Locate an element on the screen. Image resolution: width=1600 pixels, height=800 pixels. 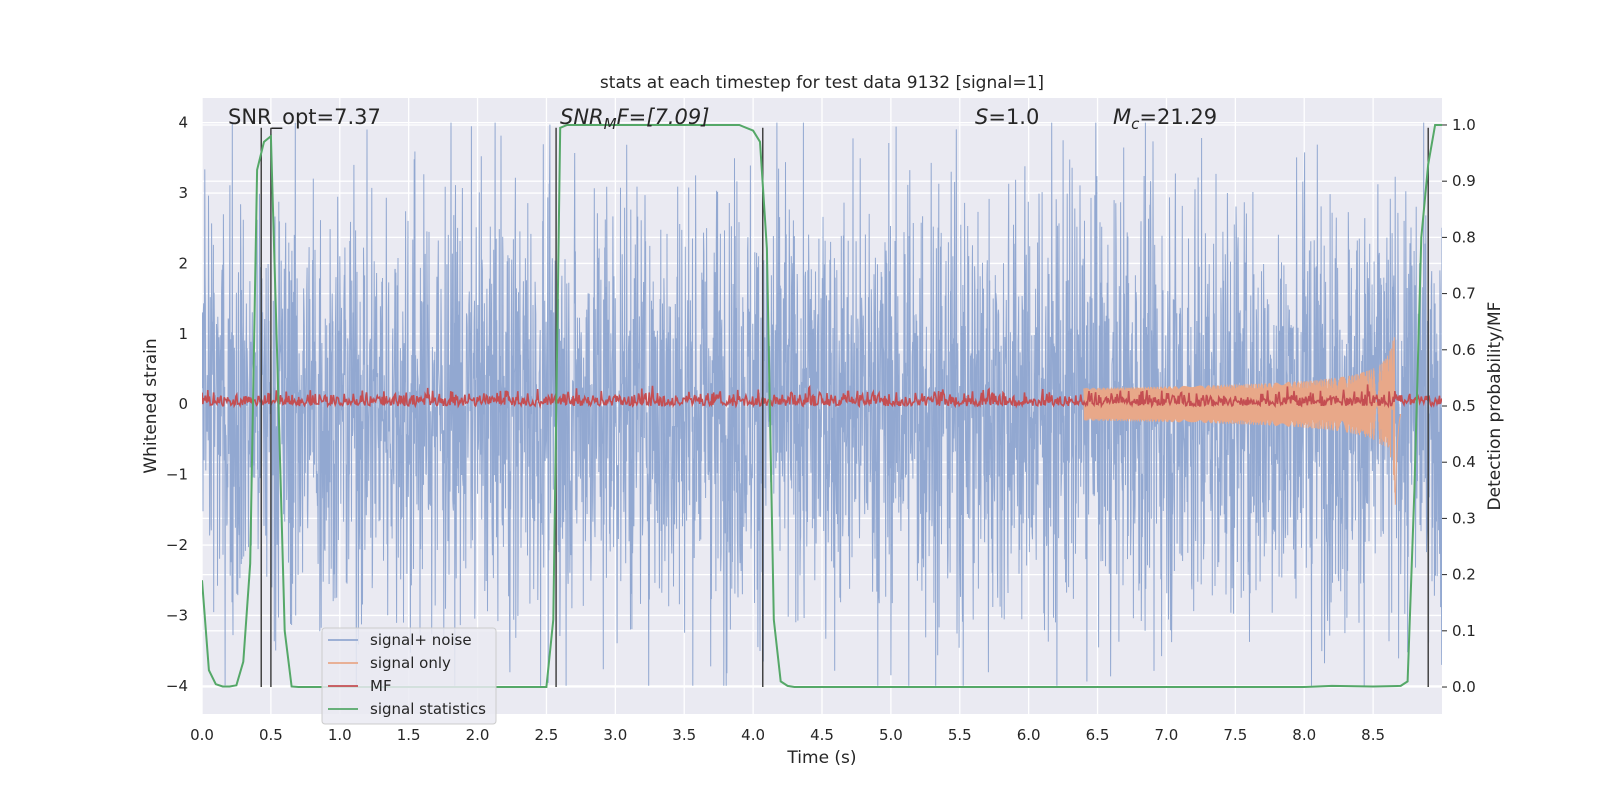
y2-tick-label: 0.9 is located at coordinates (1464, 181).